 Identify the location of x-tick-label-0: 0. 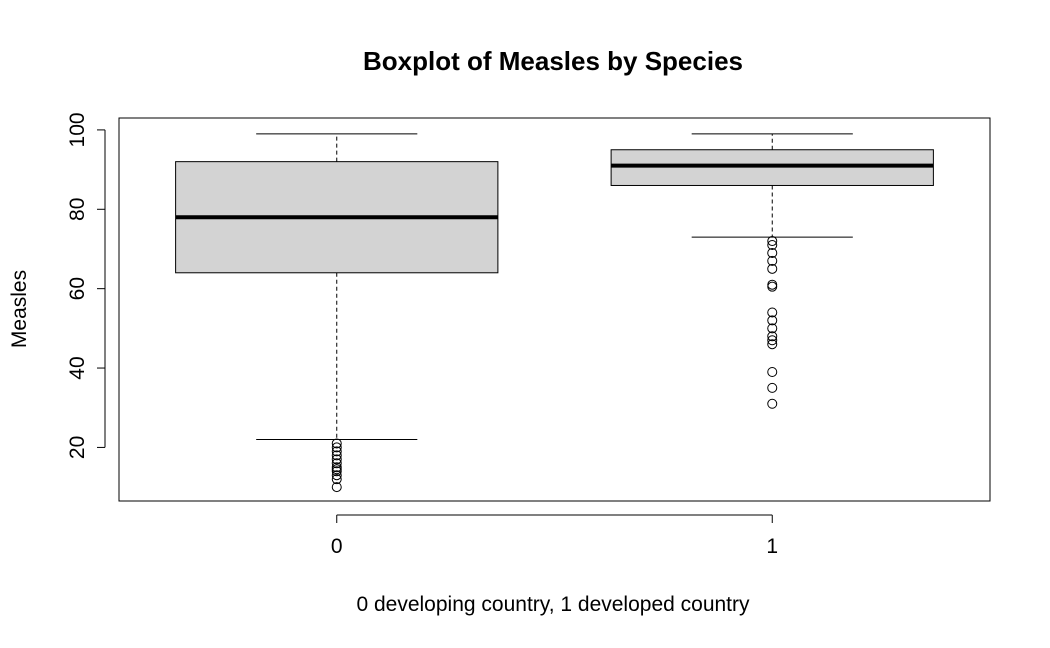
(337, 546).